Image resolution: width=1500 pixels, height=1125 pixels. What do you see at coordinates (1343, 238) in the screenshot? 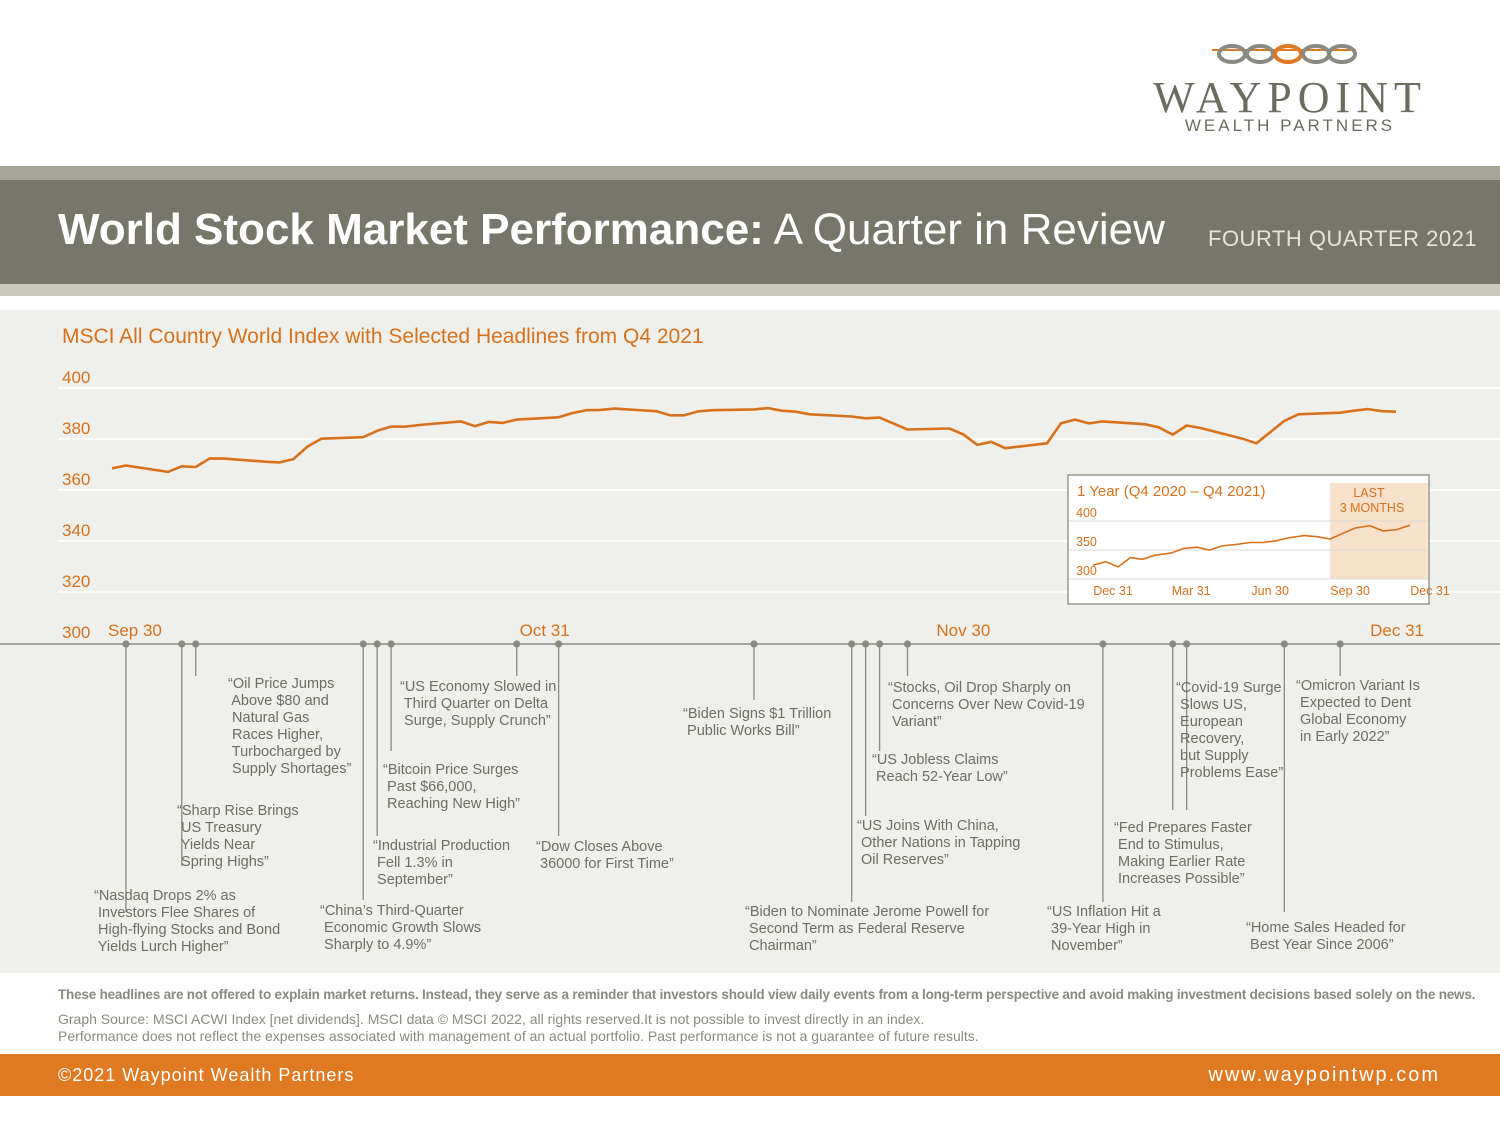
I see `quarter-label: FOURTH QUARTER 2021` at bounding box center [1343, 238].